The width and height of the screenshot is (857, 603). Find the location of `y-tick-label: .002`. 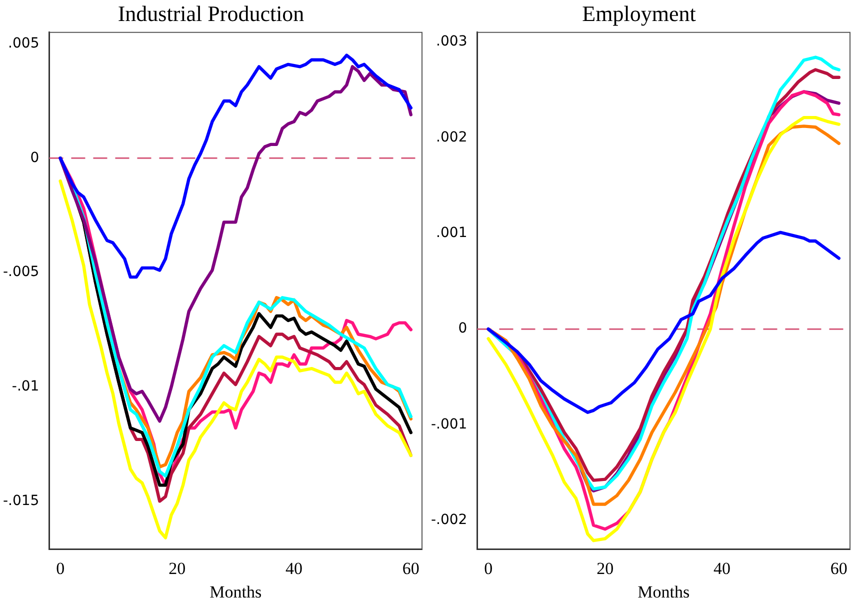

y-tick-label: .002 is located at coordinates (452, 137).